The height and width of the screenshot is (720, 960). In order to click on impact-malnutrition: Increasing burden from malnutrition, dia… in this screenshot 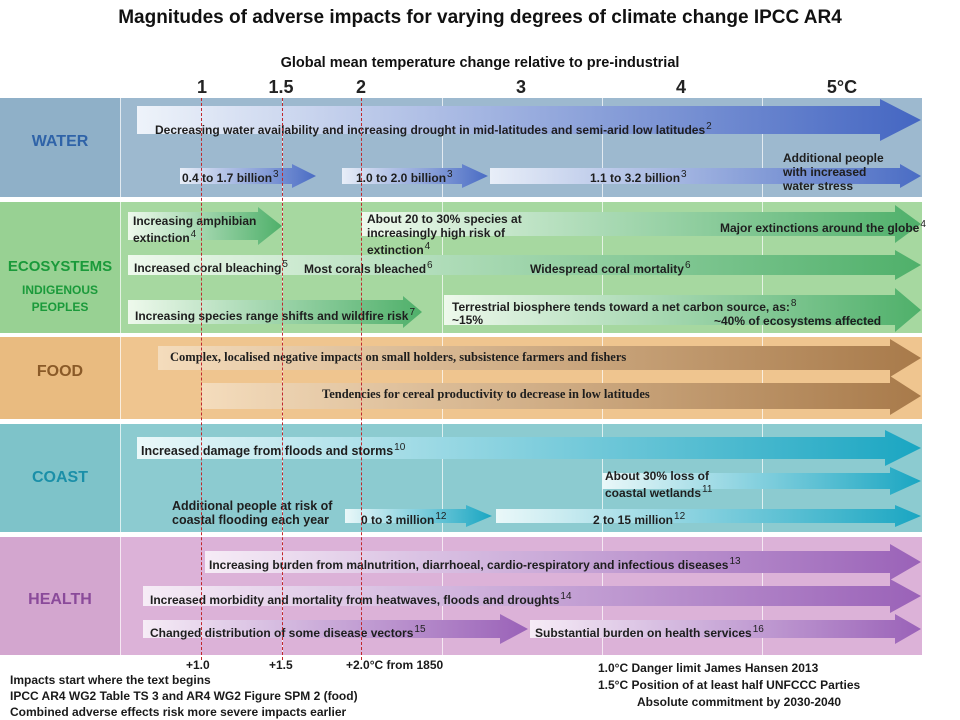, I will do `click(475, 564)`.